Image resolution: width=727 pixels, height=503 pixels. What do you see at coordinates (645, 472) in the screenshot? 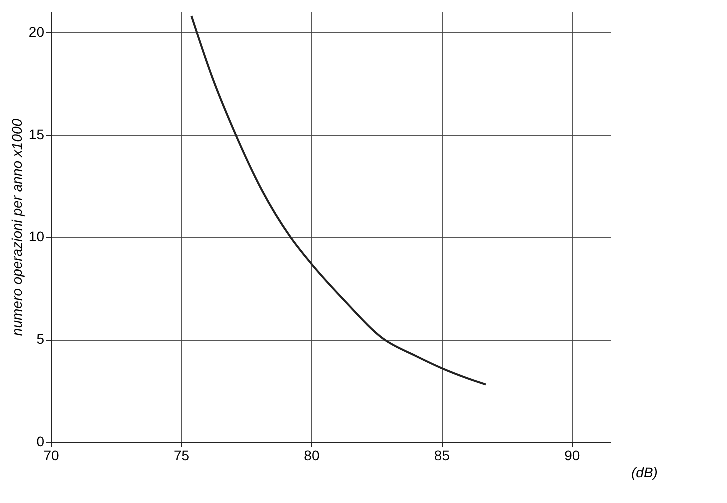
I see `x-axis-title: (dB)` at bounding box center [645, 472].